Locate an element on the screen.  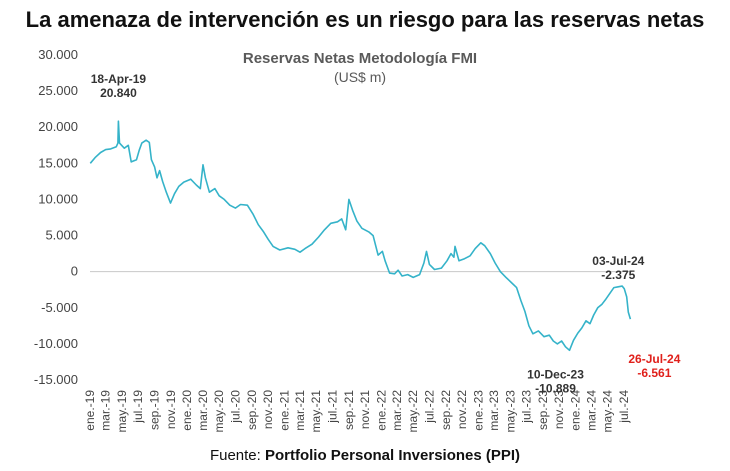
x-tick-label: ene.-23 is located at coordinates (478, 410).